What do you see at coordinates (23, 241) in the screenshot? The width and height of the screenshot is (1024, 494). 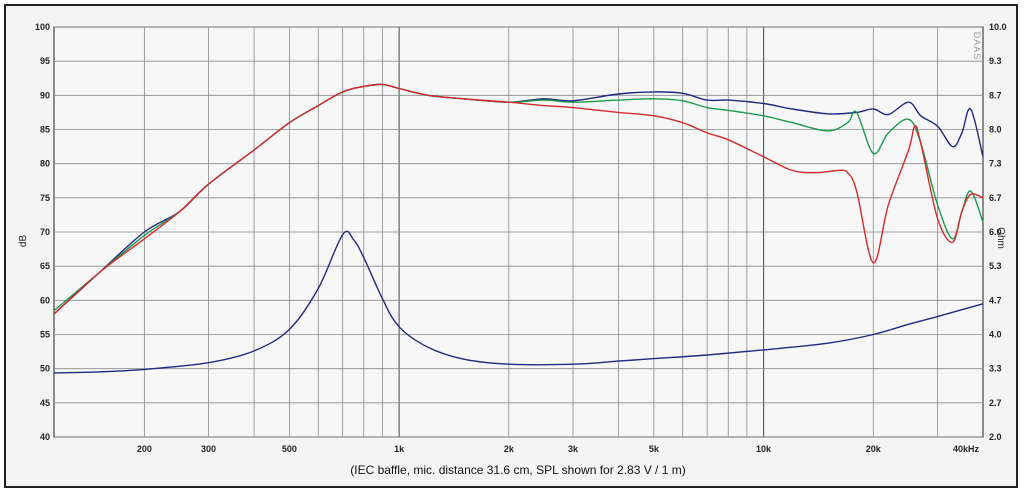 I see `y-left-axis-label: dB` at bounding box center [23, 241].